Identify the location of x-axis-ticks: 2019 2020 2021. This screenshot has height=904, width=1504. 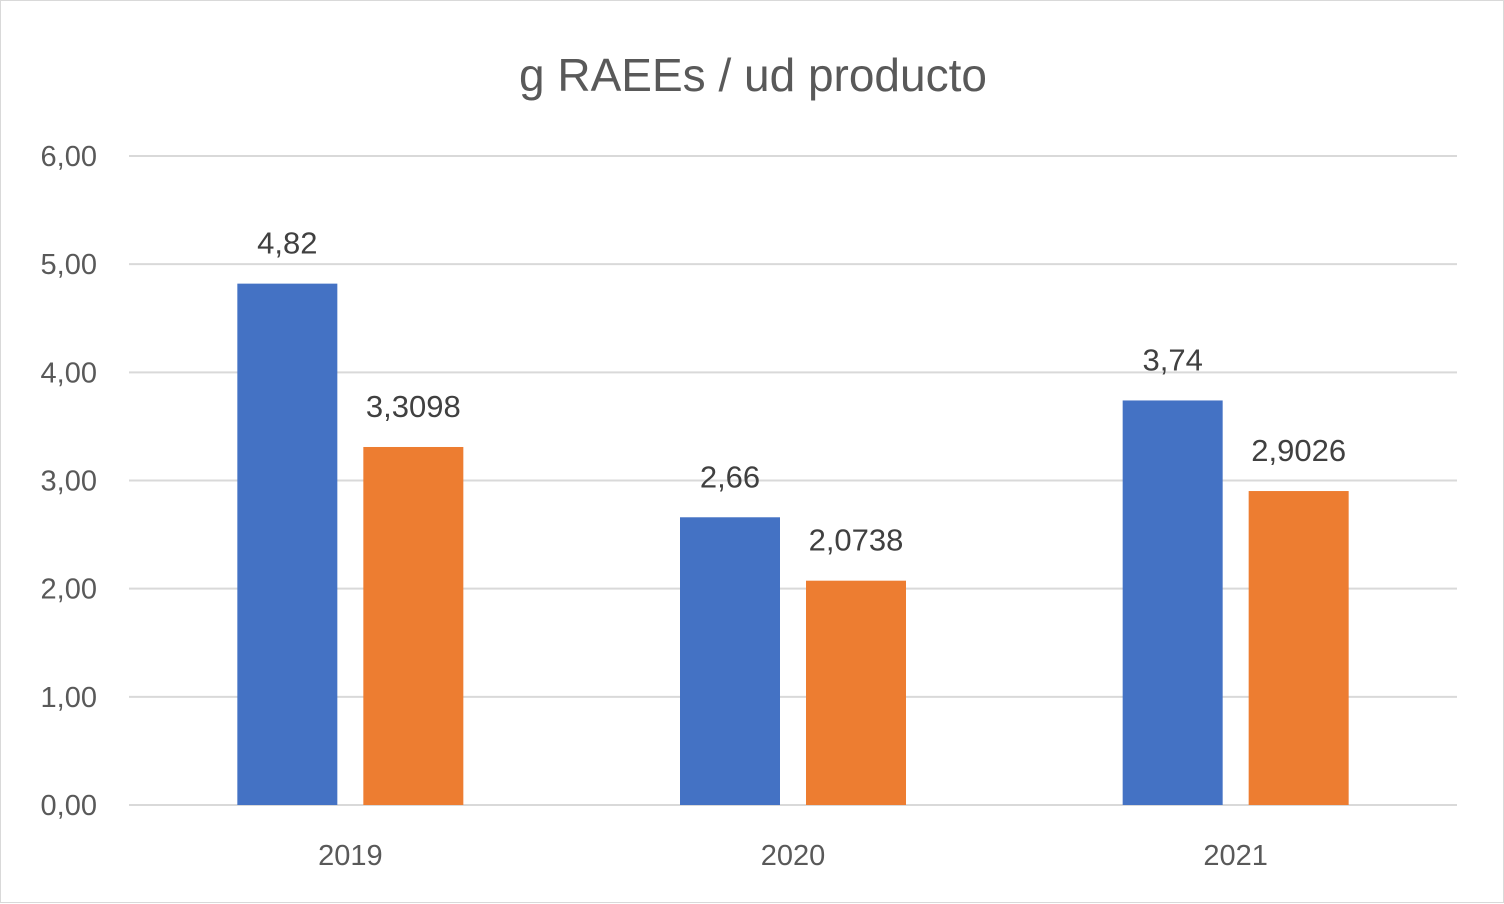
(793, 856).